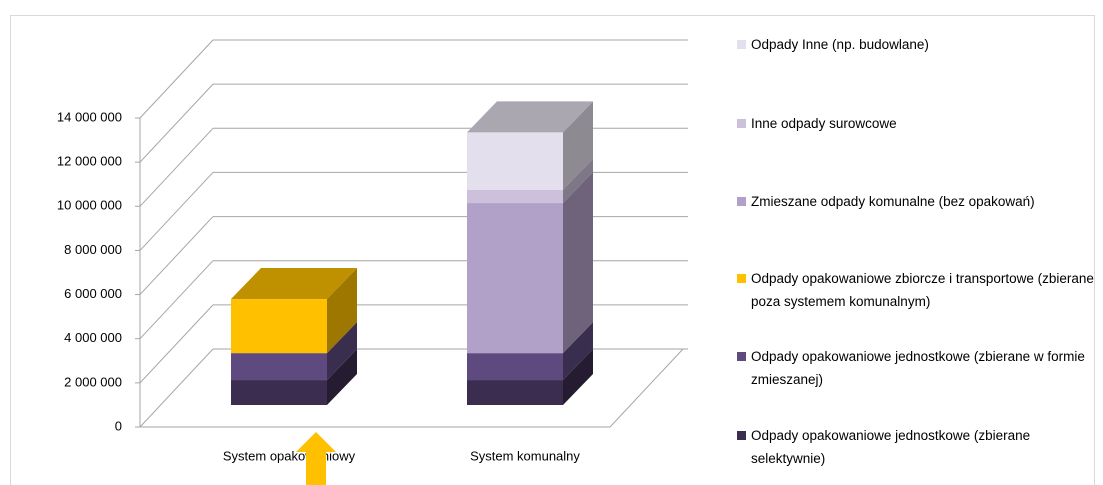 Image resolution: width=1103 pixels, height=485 pixels. Describe the element at coordinates (918, 123) in the screenshot. I see `legend-item: Inne odpady surowcowe` at that location.